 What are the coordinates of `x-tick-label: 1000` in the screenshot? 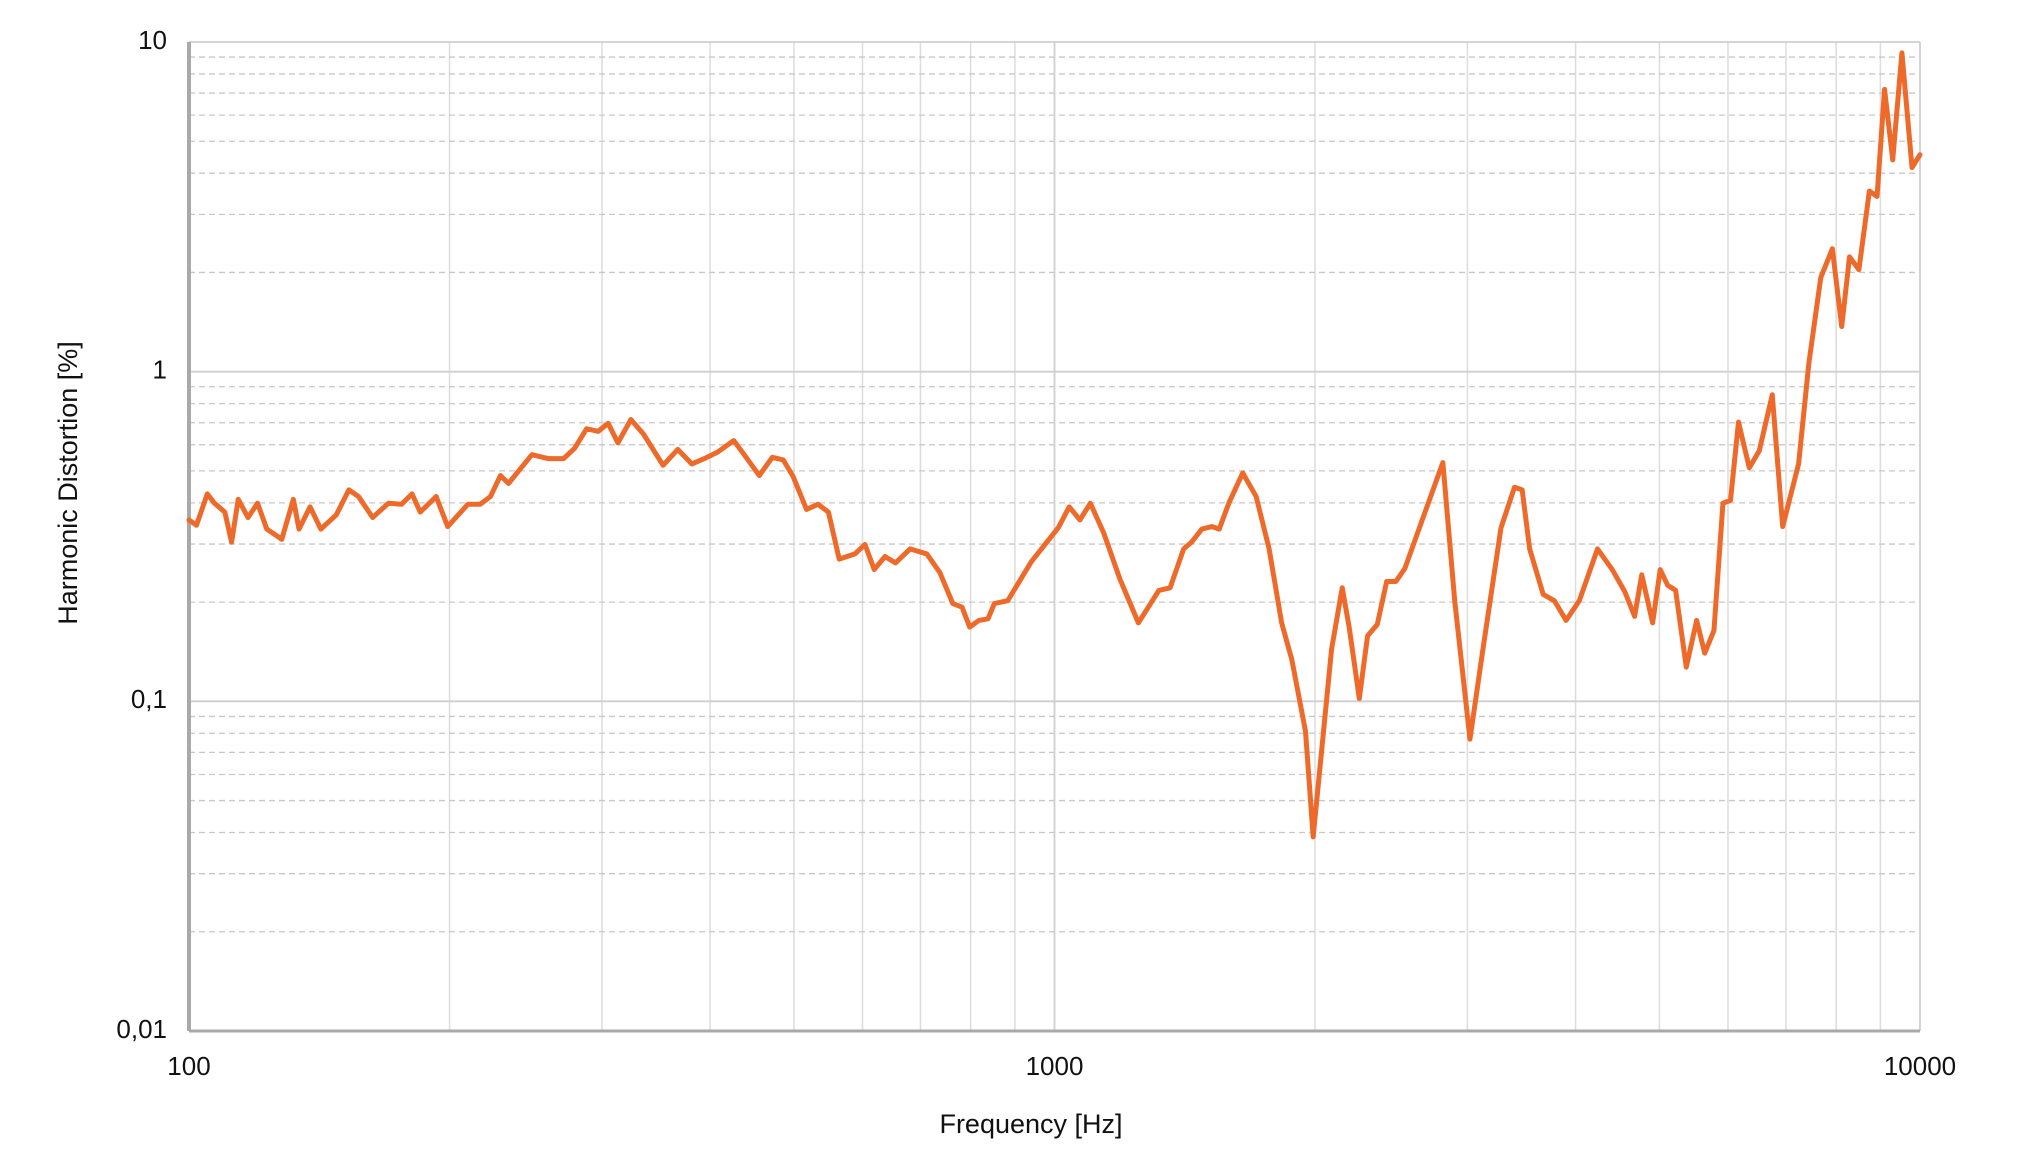 It's located at (1055, 1066).